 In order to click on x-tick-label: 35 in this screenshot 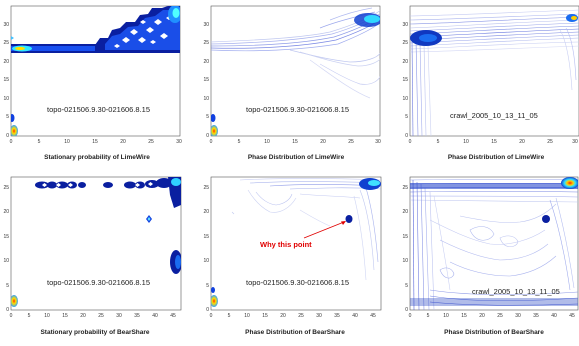, I will do `click(137, 316)`.